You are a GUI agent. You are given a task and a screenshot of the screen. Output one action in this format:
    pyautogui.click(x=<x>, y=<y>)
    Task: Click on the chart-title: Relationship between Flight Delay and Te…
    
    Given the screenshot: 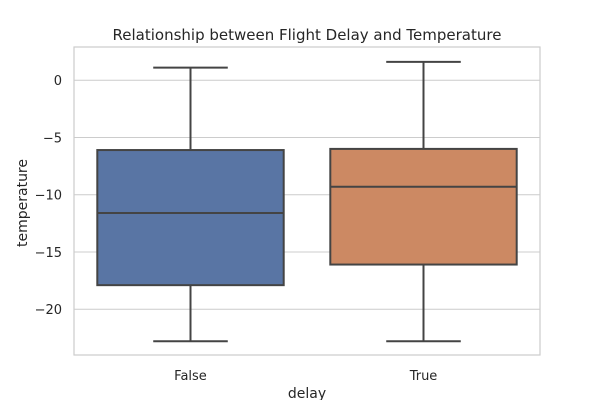 What is the action you would take?
    pyautogui.click(x=307, y=35)
    